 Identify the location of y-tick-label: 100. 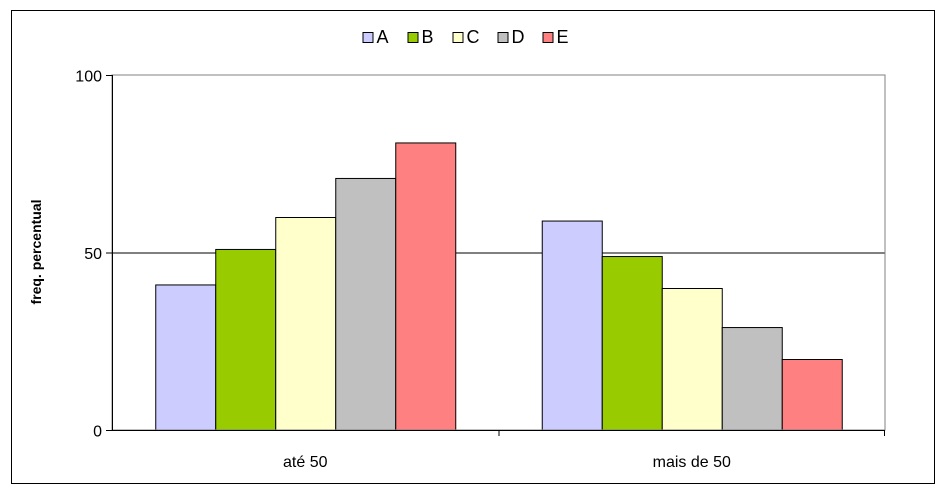
(88, 77).